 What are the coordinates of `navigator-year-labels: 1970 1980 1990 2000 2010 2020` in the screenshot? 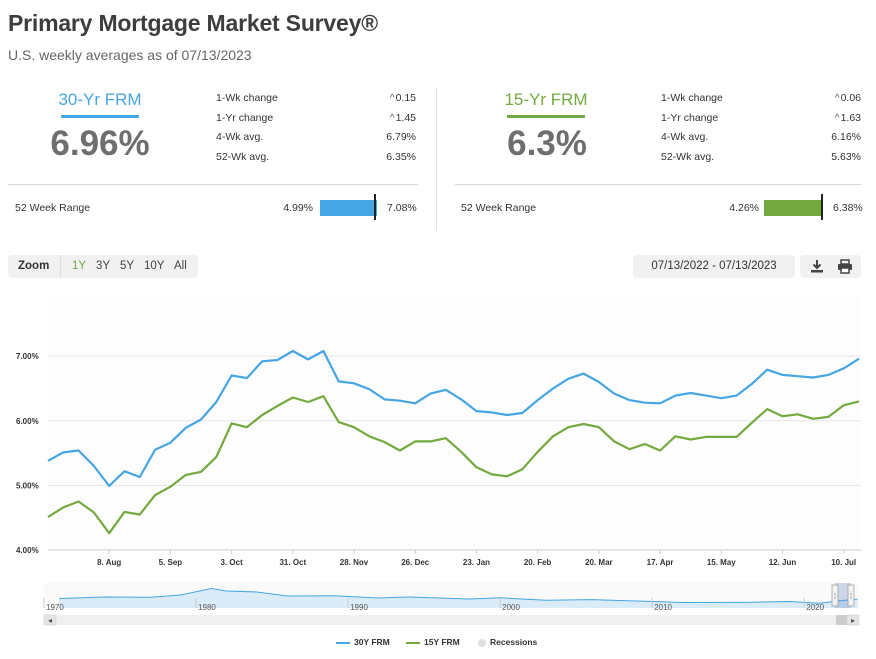 It's located at (434, 605).